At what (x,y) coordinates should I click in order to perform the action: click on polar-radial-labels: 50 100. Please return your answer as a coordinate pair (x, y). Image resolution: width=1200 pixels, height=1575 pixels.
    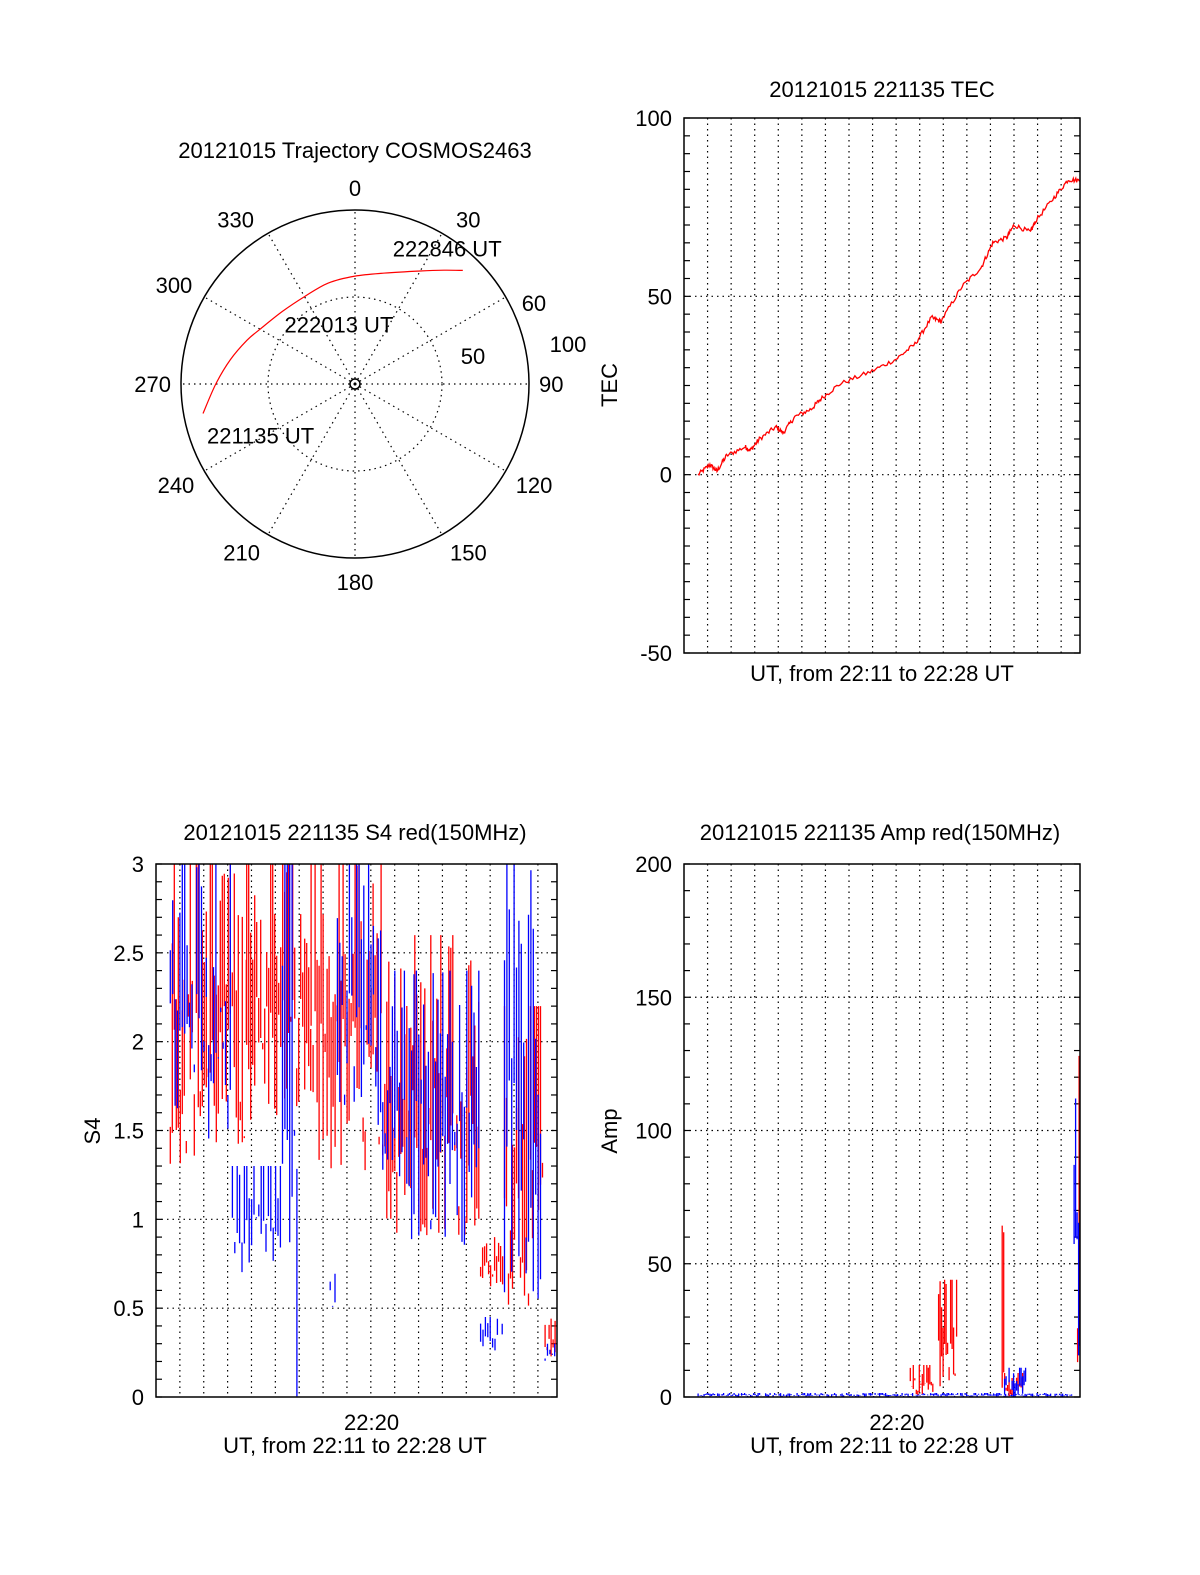
    Looking at the image, I should click on (524, 350).